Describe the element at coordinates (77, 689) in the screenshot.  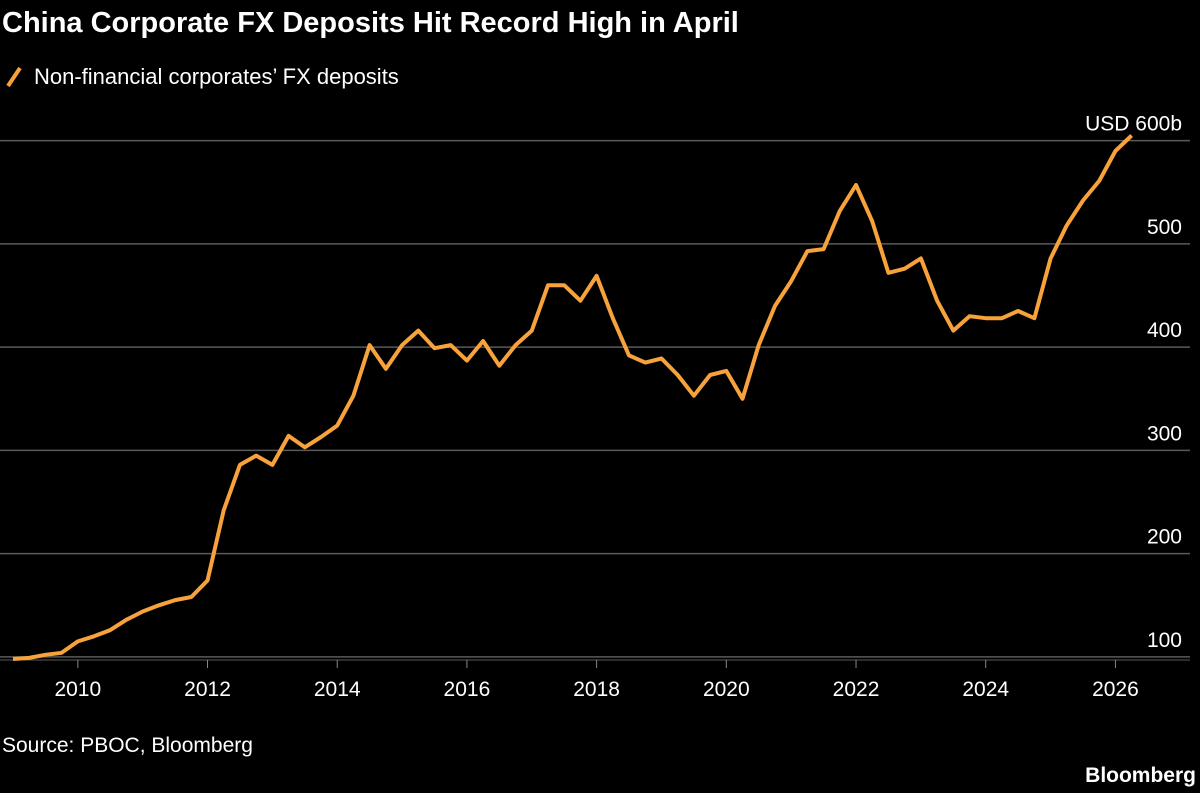
I see `x-tick-label: 2010` at that location.